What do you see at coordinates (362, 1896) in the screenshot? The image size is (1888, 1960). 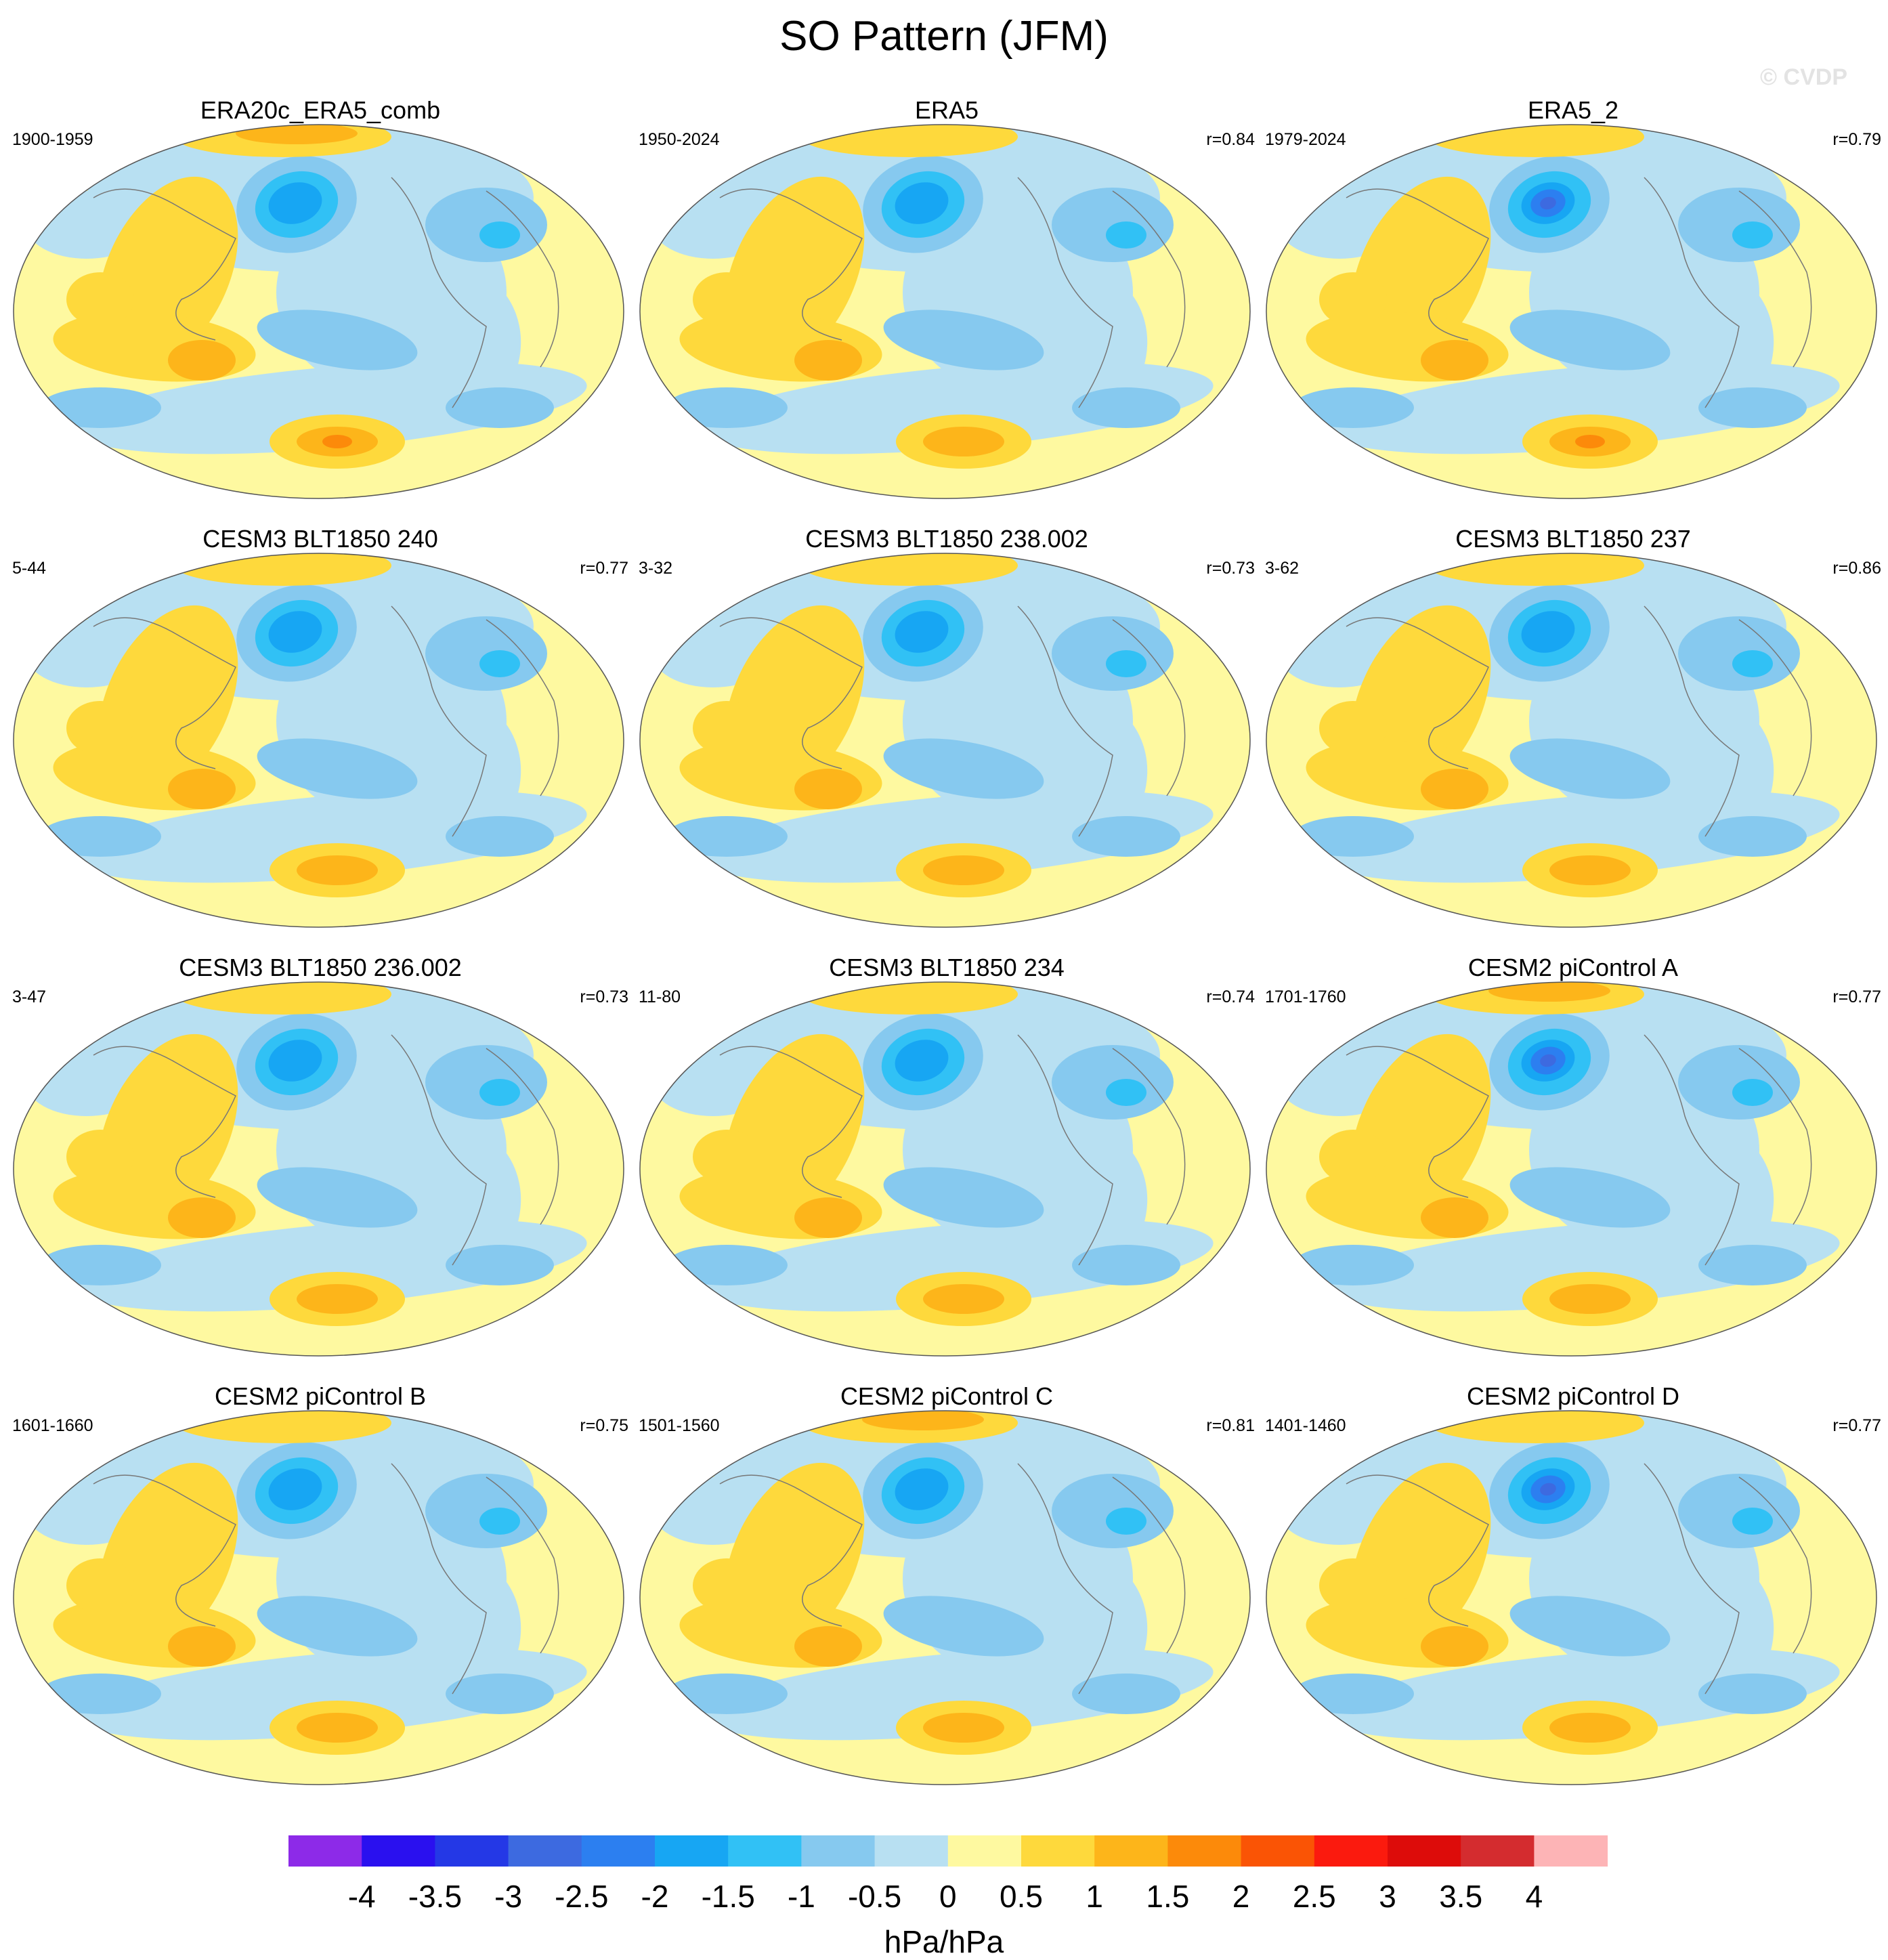 I see `colorbar-tick-label: -4` at bounding box center [362, 1896].